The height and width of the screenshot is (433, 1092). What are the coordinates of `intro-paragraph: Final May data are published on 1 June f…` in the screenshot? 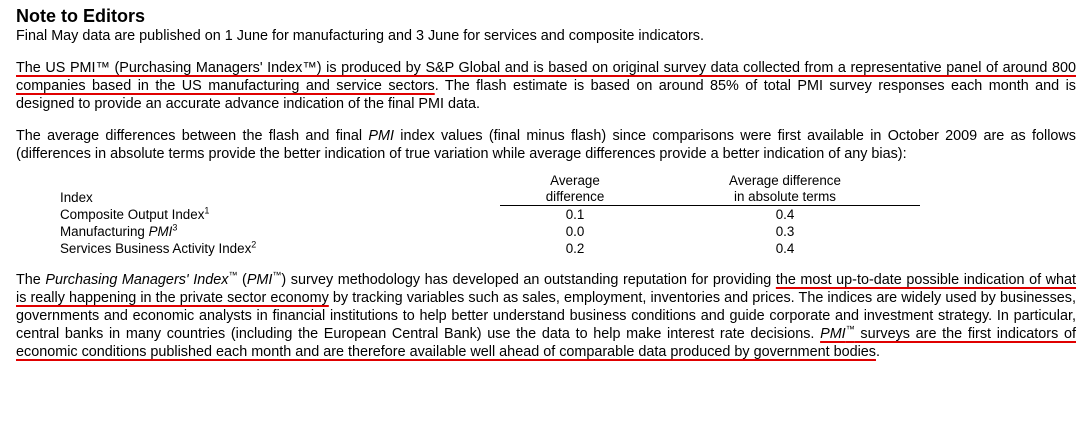 It's located at (360, 36).